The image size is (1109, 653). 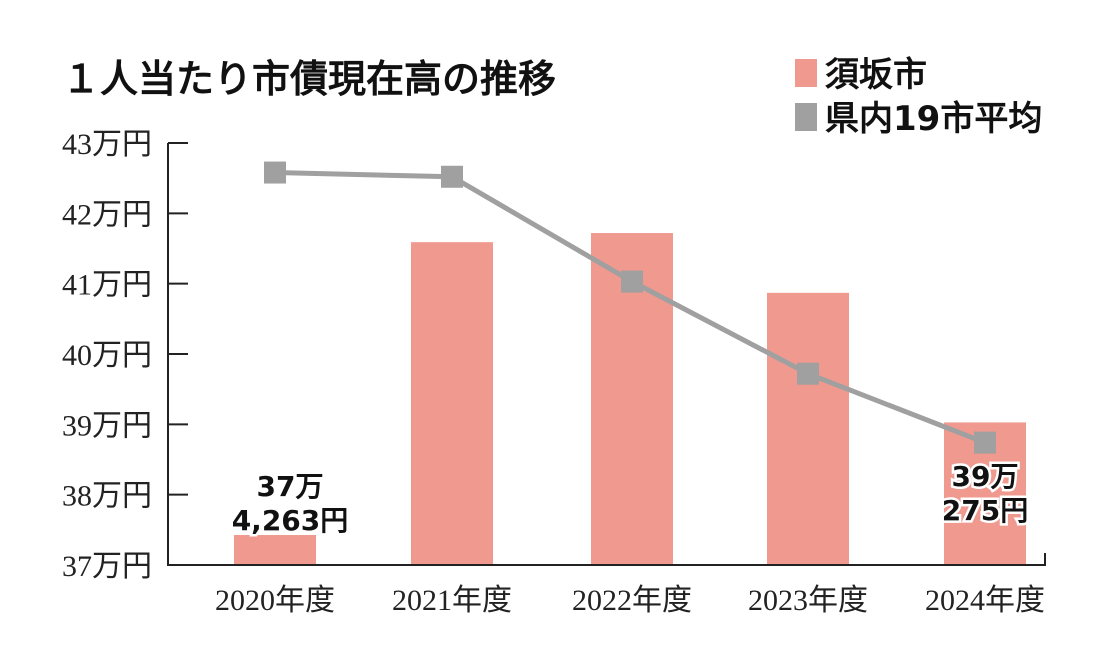 I want to click on line-marker-2021年度, so click(x=452, y=176).